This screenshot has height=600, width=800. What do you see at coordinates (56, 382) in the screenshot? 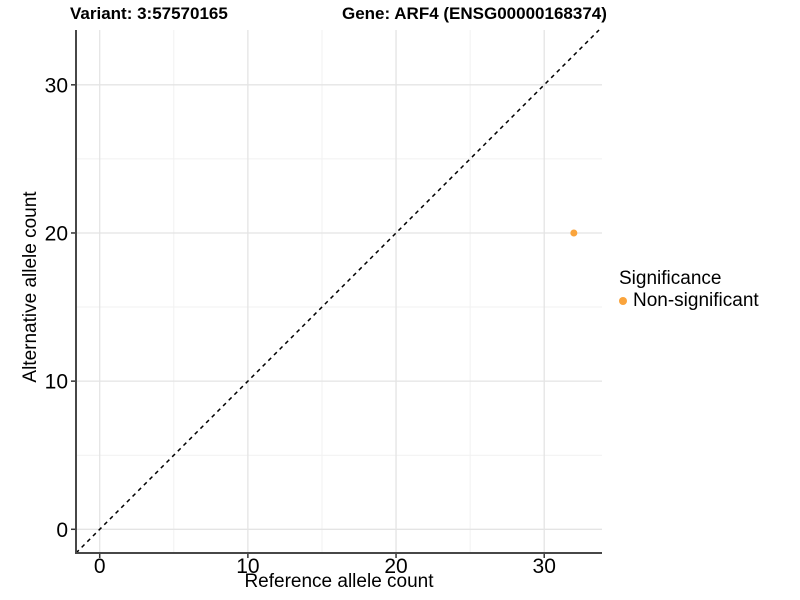
I see `y-tick-label: 10` at bounding box center [56, 382].